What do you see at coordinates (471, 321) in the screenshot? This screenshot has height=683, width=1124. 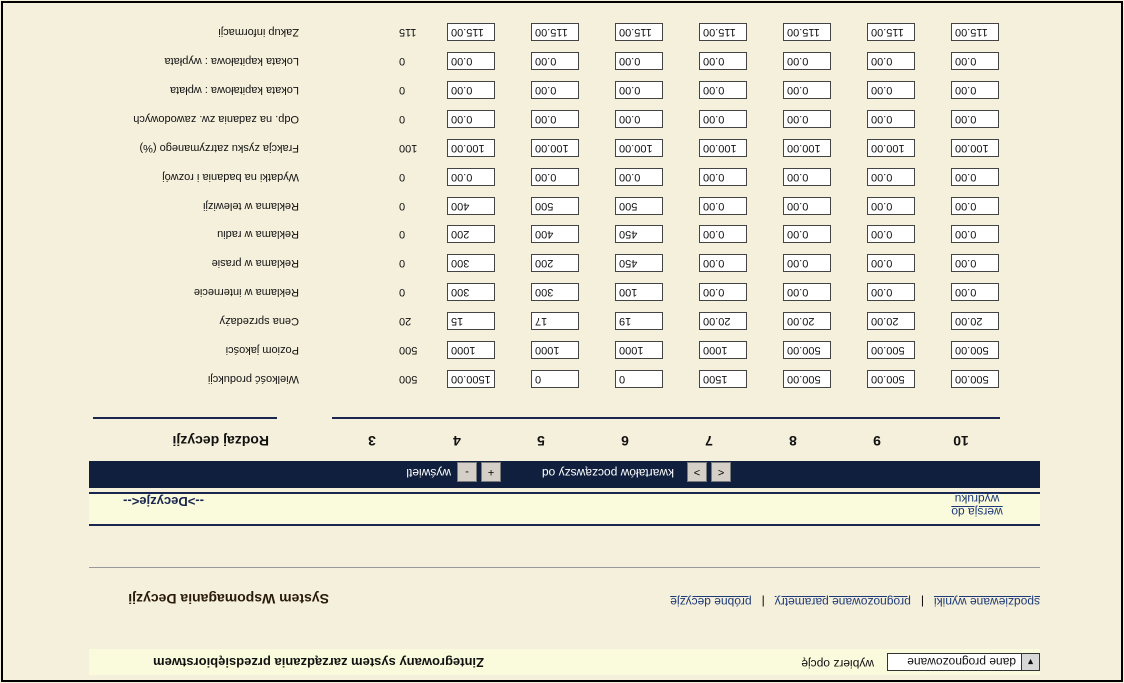 I see `decision-input: 15` at bounding box center [471, 321].